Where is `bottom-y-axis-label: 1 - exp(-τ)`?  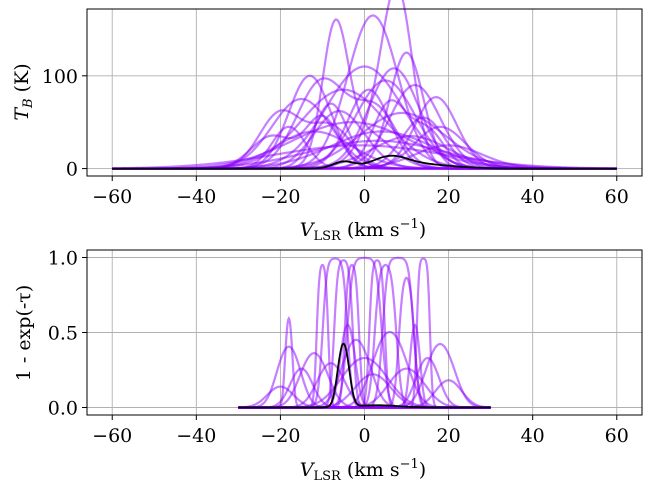
bottom-y-axis-label: 1 - exp(-τ) is located at coordinates (24, 333).